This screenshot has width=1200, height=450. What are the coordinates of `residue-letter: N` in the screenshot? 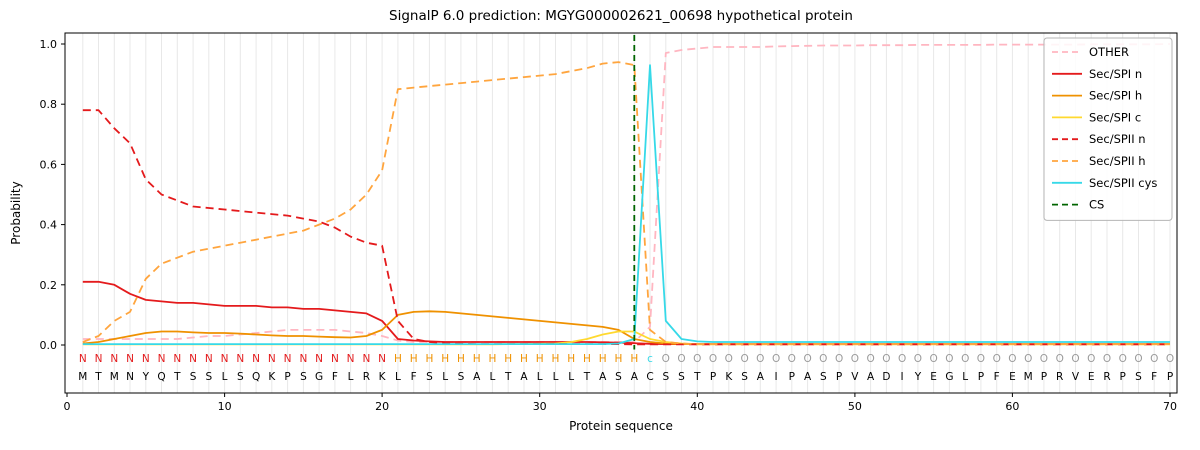 It's located at (130, 377).